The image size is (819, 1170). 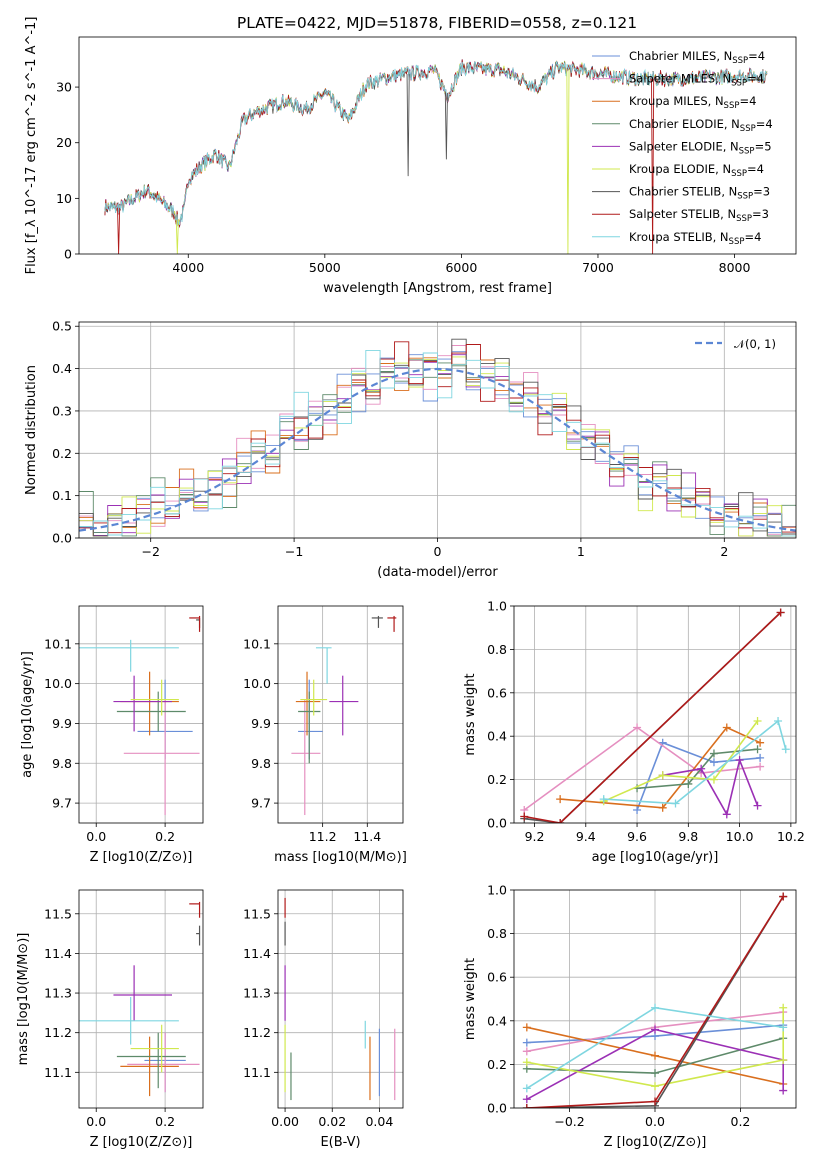 I want to click on y-tick-label: 10.0, so click(x=58, y=683).